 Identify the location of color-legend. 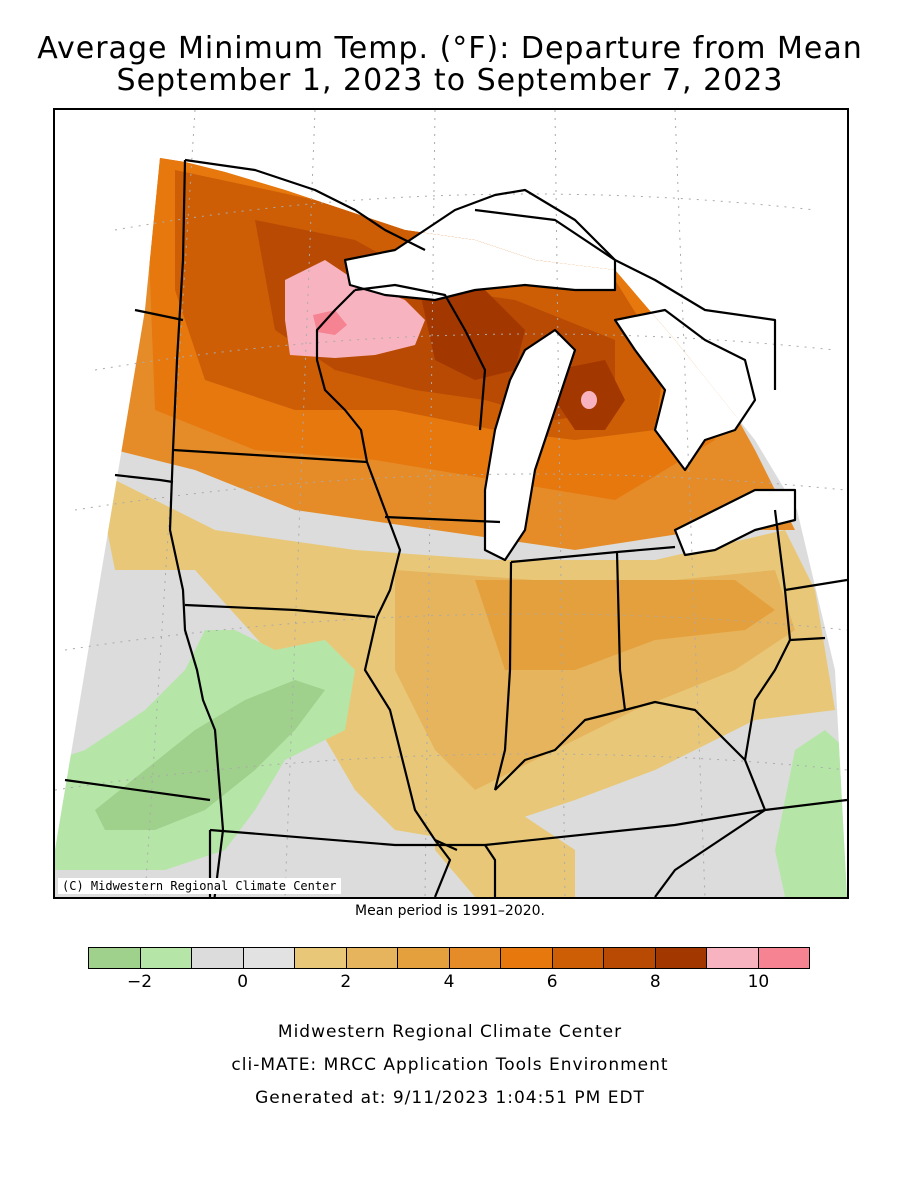
(449, 958).